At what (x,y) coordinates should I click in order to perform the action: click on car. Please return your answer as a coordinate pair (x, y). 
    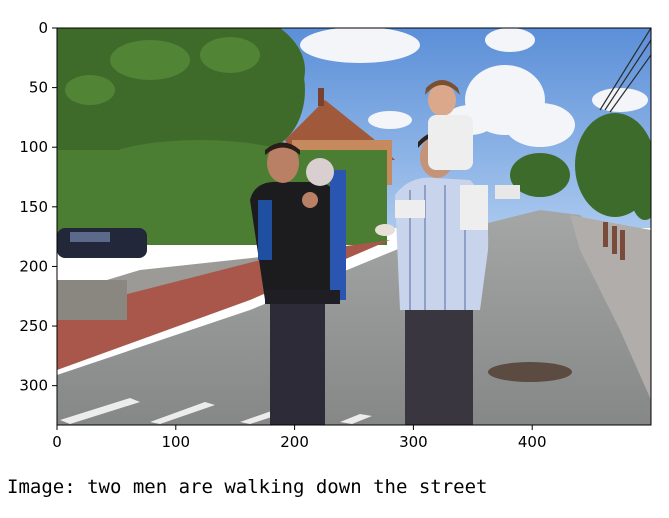
    Looking at the image, I should click on (102, 243).